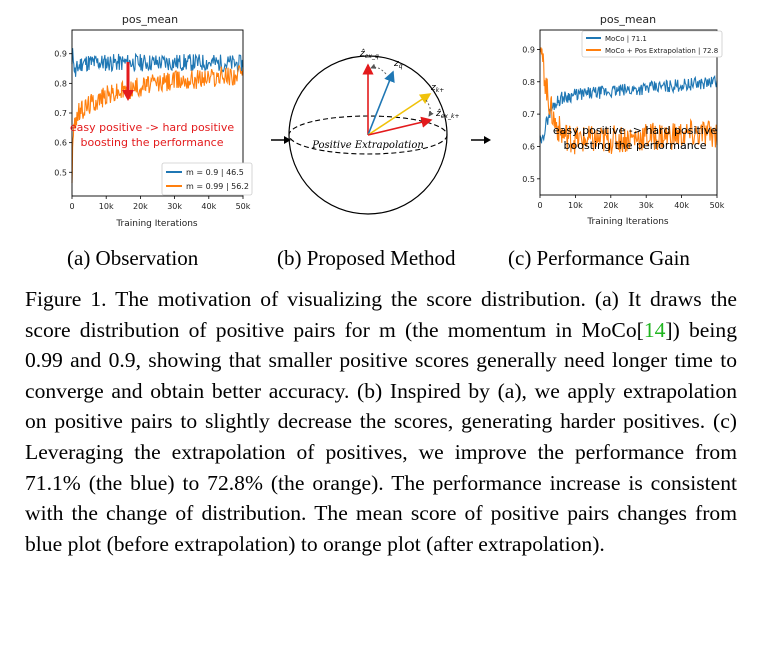 This screenshot has width=765, height=656. What do you see at coordinates (133, 258) in the screenshot?
I see `subcaption-a: (a) Observation` at bounding box center [133, 258].